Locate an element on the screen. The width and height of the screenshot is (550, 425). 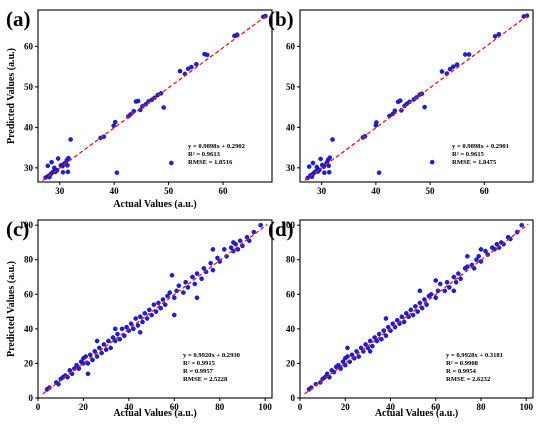
y-axis-label: Predicted Values (a.u.) is located at coordinates (11, 309).